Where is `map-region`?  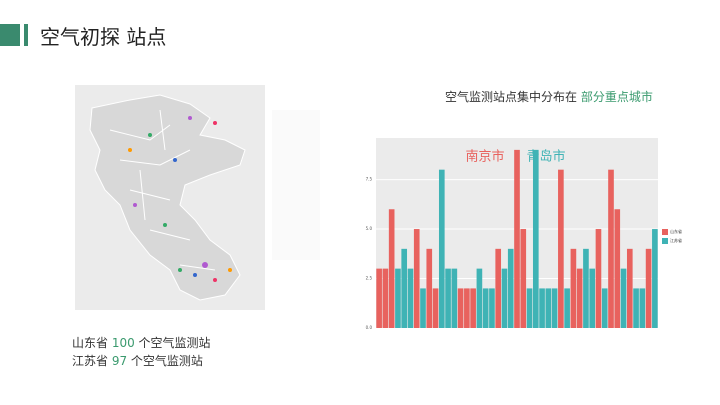 map-region is located at coordinates (167, 197).